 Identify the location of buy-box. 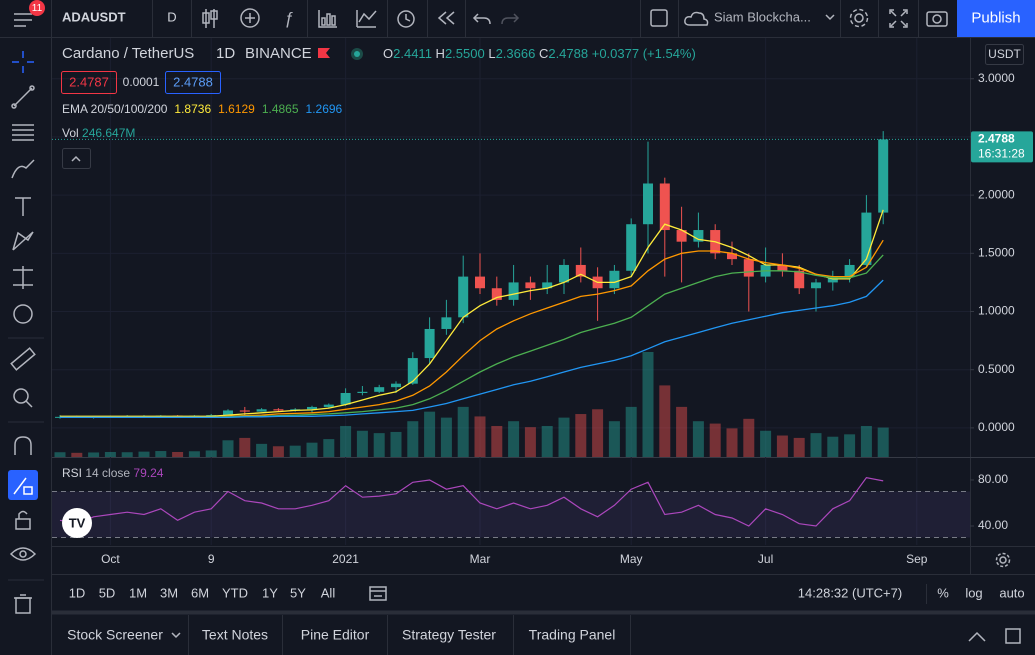
(193, 82).